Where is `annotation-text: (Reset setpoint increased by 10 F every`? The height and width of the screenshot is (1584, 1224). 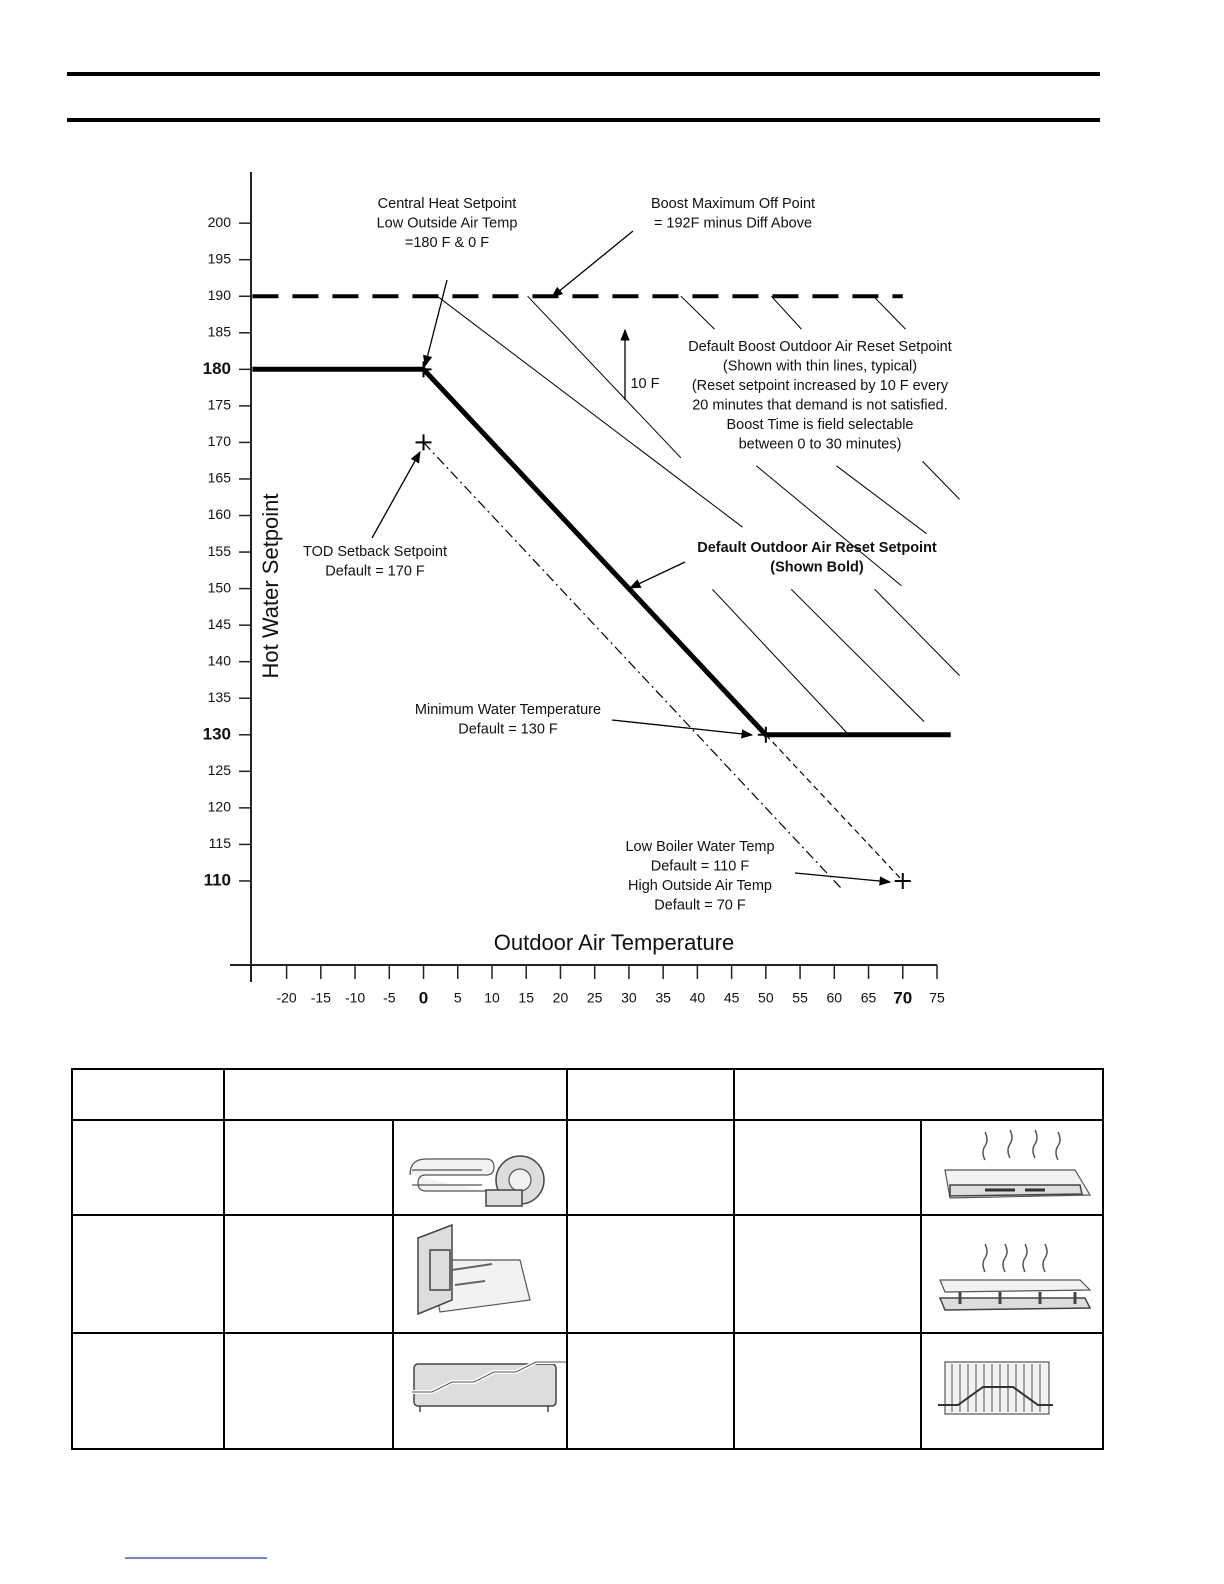
annotation-text: (Reset setpoint increased by 10 F every is located at coordinates (820, 386).